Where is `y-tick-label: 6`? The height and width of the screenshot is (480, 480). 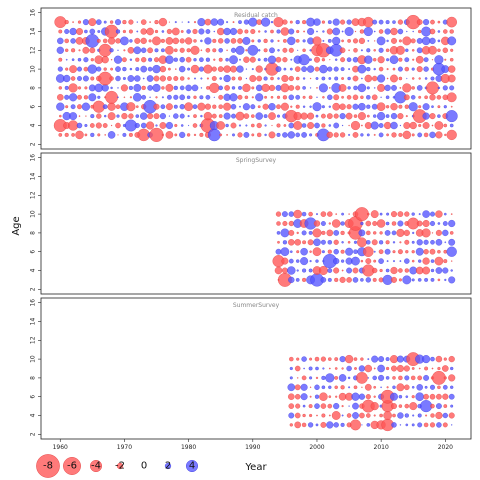
y-tick-label: 6 is located at coordinates (33, 397).